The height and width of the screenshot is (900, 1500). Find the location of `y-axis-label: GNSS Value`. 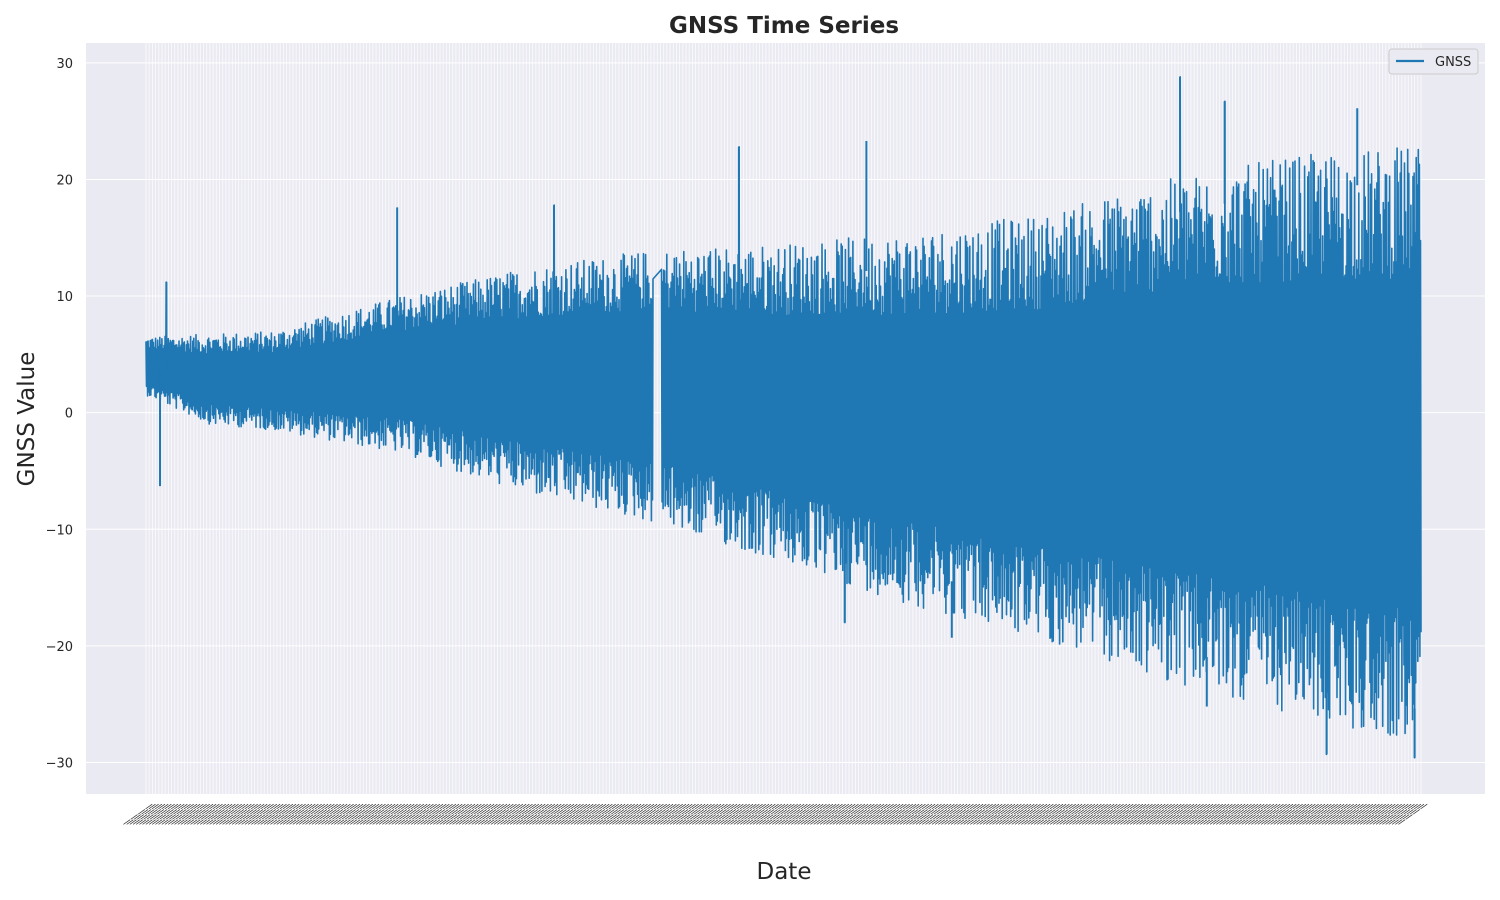

y-axis-label: GNSS Value is located at coordinates (27, 419).